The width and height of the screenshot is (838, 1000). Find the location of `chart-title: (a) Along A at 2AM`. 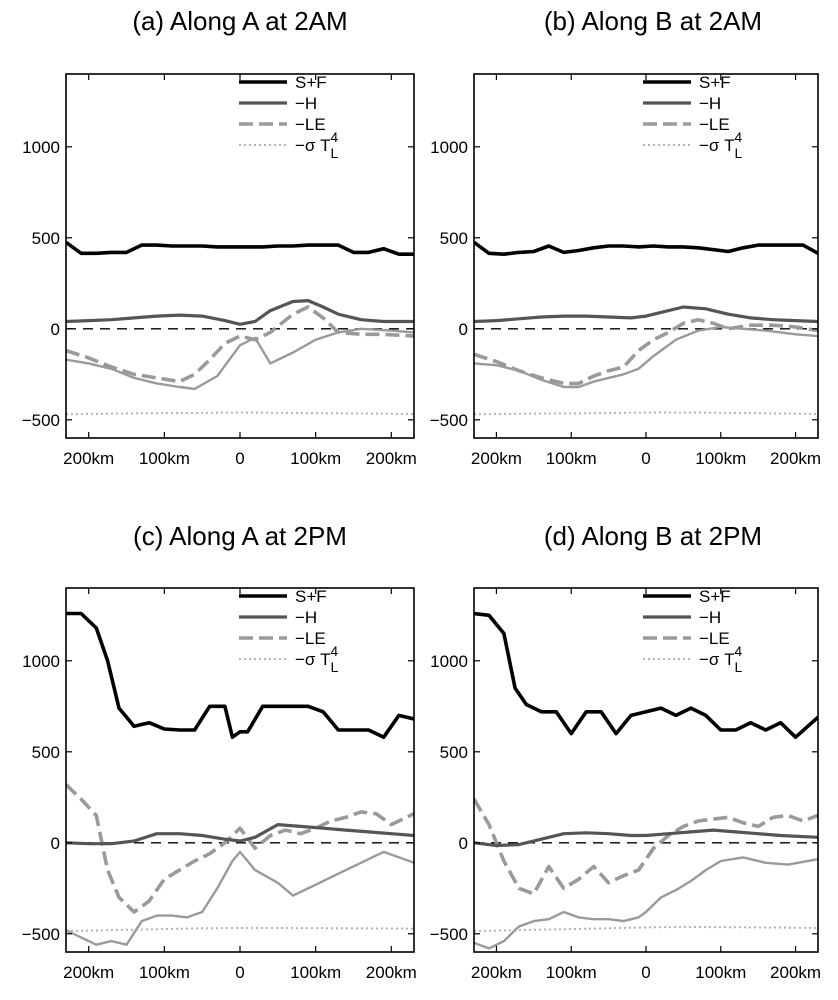

chart-title: (a) Along A at 2AM is located at coordinates (239, 21).